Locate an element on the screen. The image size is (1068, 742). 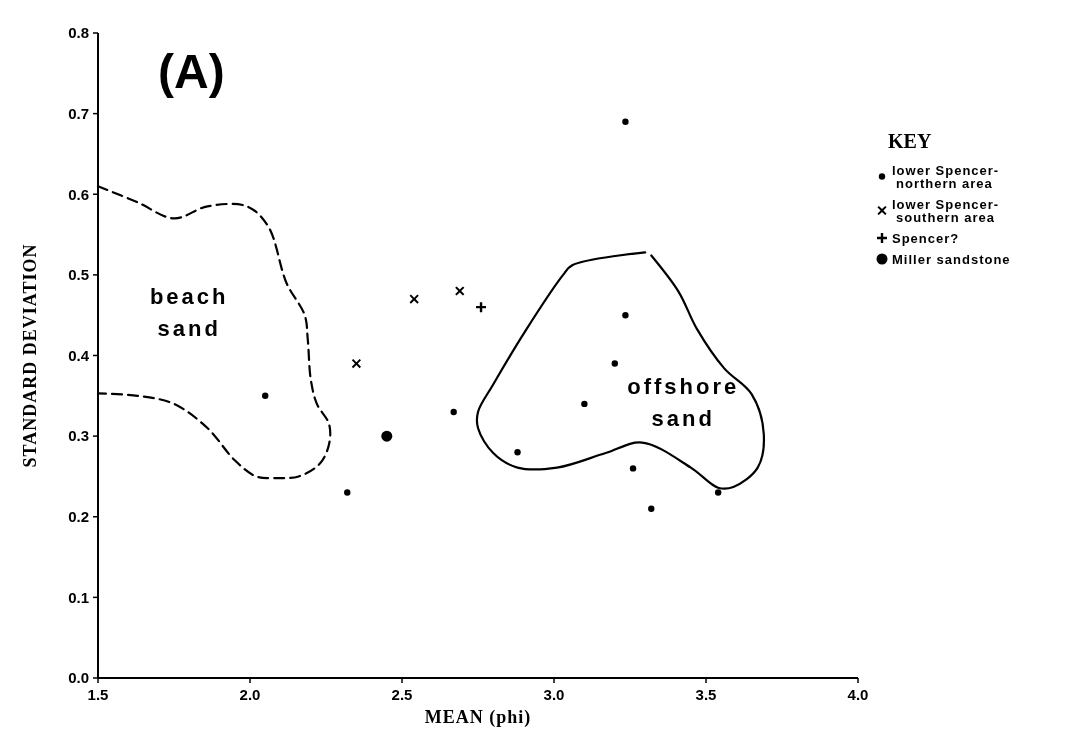
y-tick-label: 0.5 is located at coordinates (78, 275).